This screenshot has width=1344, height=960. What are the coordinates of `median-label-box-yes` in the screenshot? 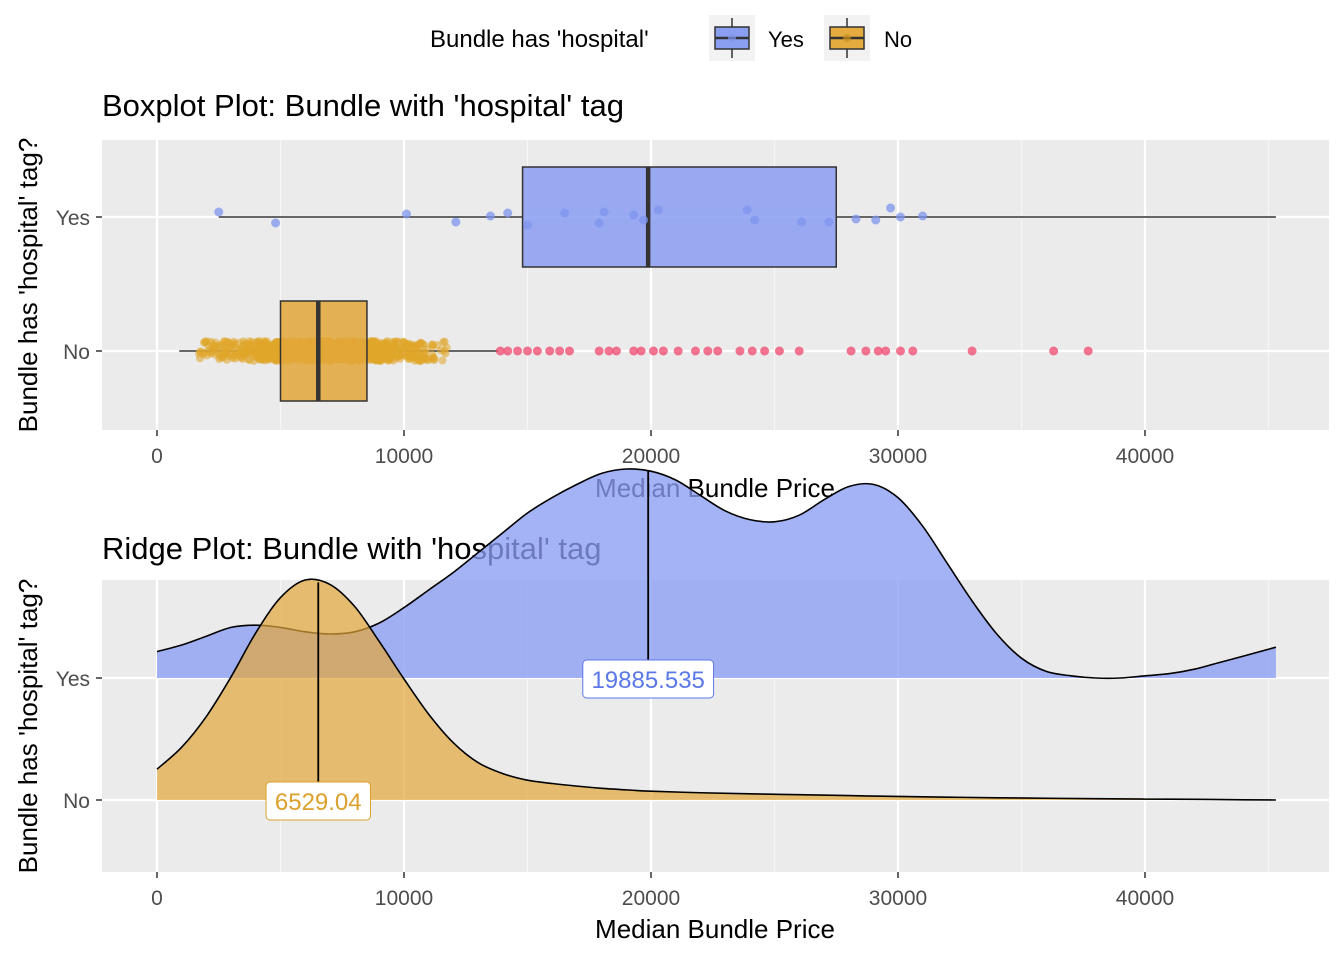 It's located at (648, 679).